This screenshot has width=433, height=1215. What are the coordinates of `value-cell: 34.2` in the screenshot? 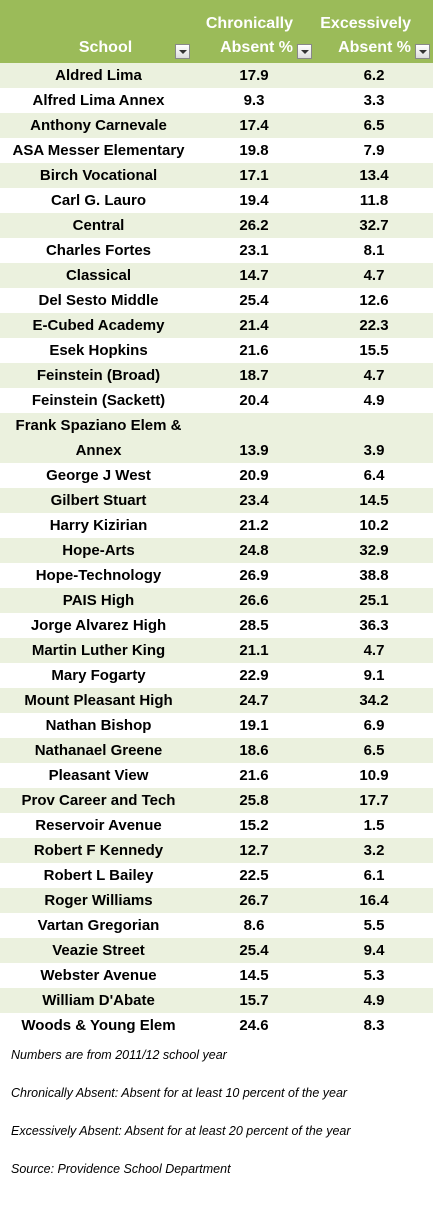 It's located at (374, 700).